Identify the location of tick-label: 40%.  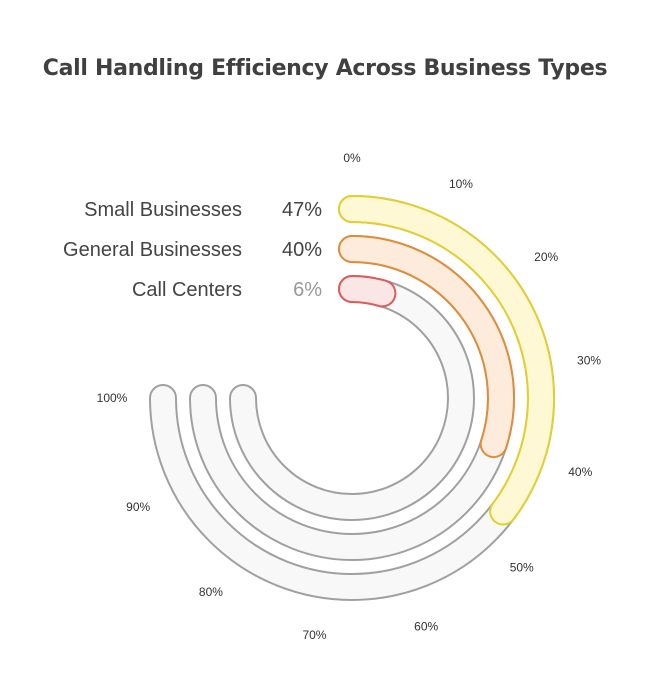
(580, 472).